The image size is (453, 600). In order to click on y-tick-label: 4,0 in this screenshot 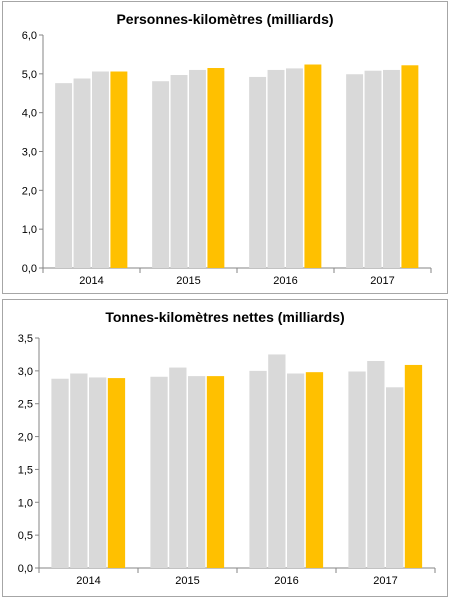, I will do `click(29, 114)`.